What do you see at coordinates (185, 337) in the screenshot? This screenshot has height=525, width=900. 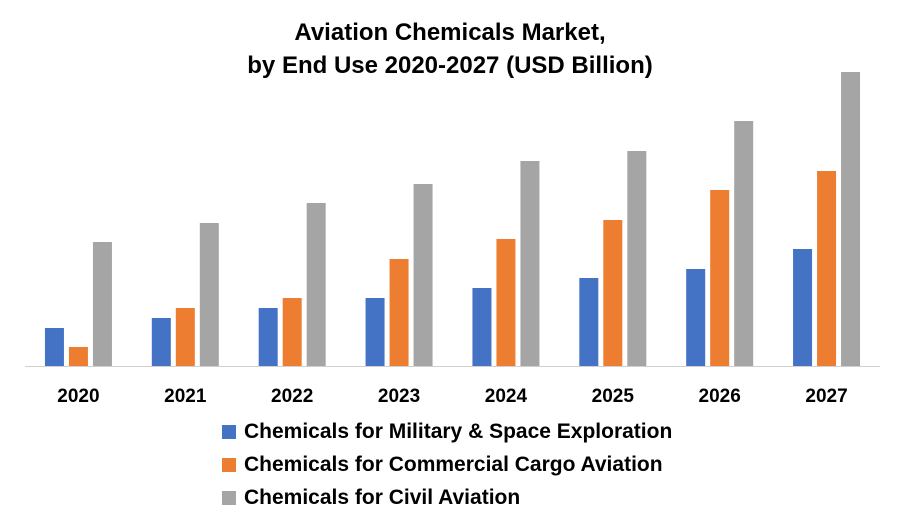 I see `bar-cargo-2021` at bounding box center [185, 337].